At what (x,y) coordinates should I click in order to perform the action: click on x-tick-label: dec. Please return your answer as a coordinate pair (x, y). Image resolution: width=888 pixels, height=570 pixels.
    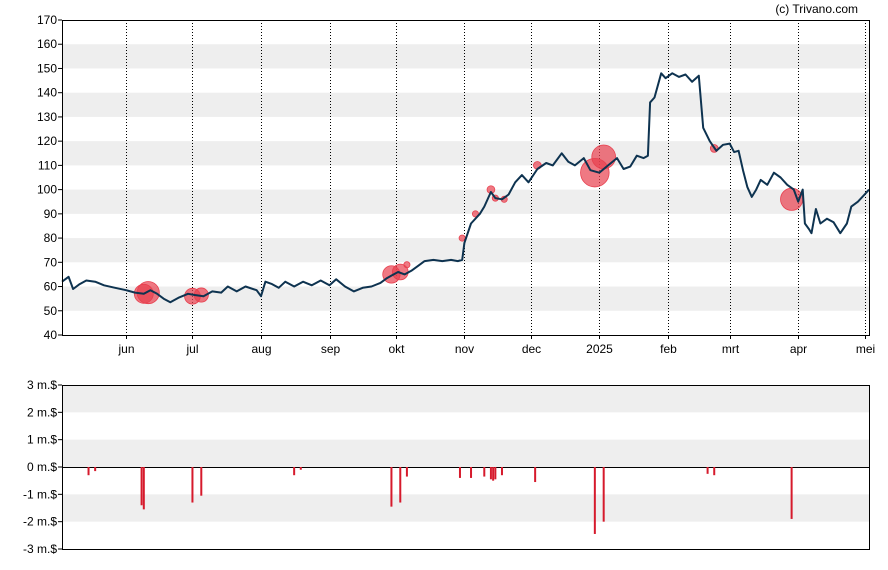
    Looking at the image, I should click on (531, 349).